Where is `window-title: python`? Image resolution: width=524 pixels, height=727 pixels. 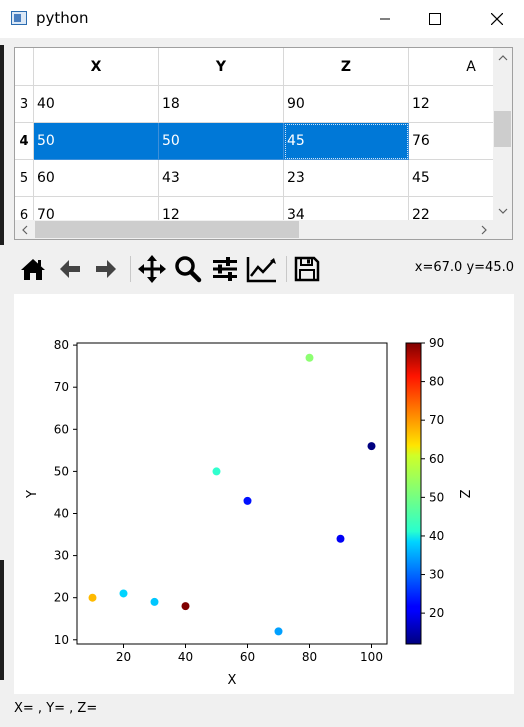 window-title: python is located at coordinates (62, 18).